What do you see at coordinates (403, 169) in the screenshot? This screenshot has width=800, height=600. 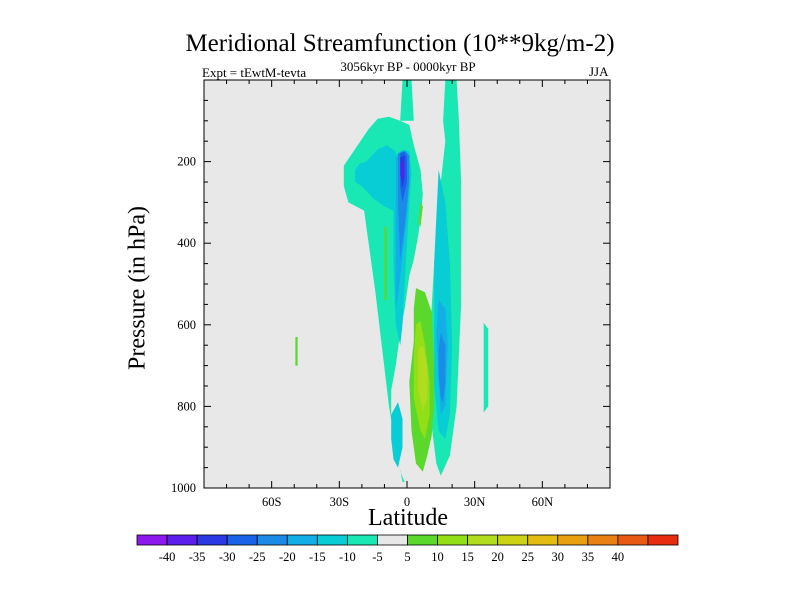 I see `contour-region--35` at bounding box center [403, 169].